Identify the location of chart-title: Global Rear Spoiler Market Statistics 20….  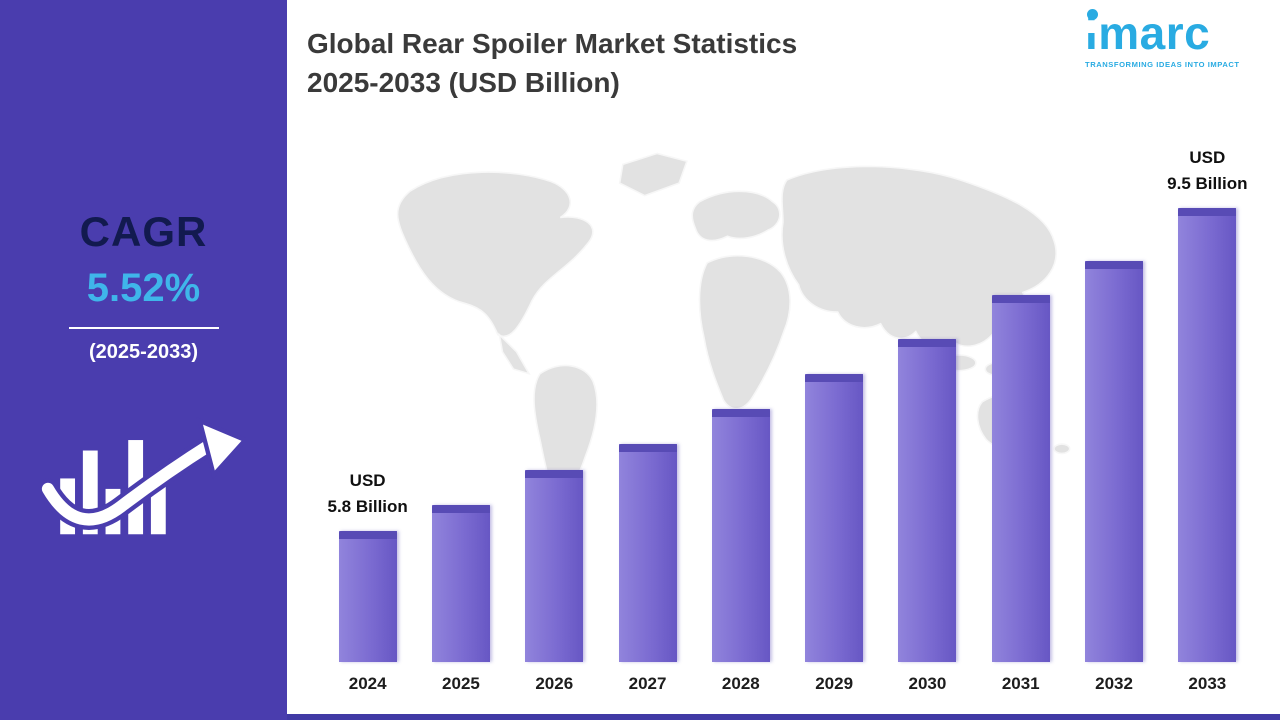
(552, 63).